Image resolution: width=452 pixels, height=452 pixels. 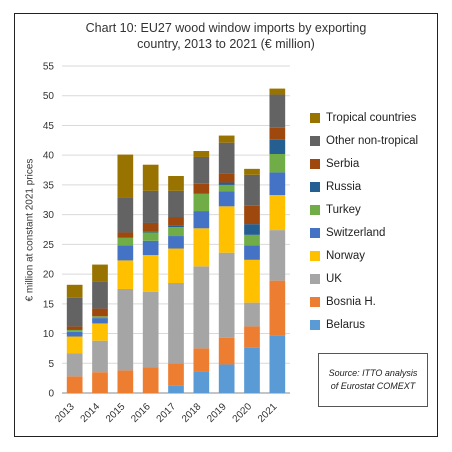 What do you see at coordinates (356, 233) in the screenshot?
I see `legend-label: Switzerland` at bounding box center [356, 233].